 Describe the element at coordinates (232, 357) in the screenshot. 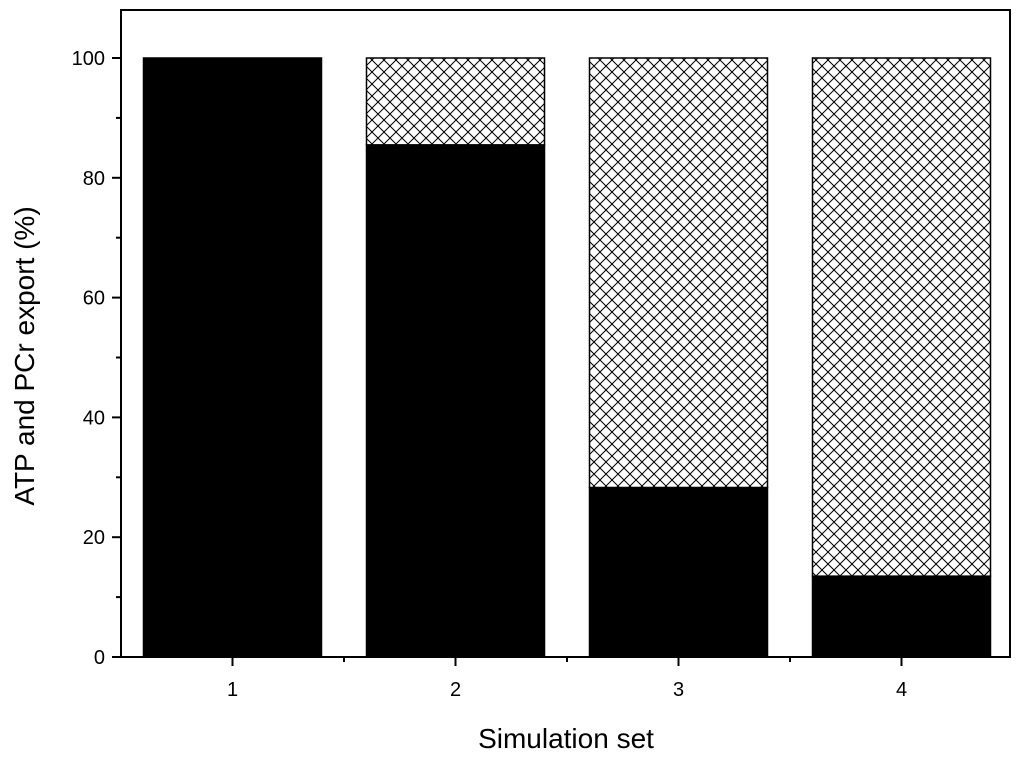

I see `bar-1-solid` at that location.